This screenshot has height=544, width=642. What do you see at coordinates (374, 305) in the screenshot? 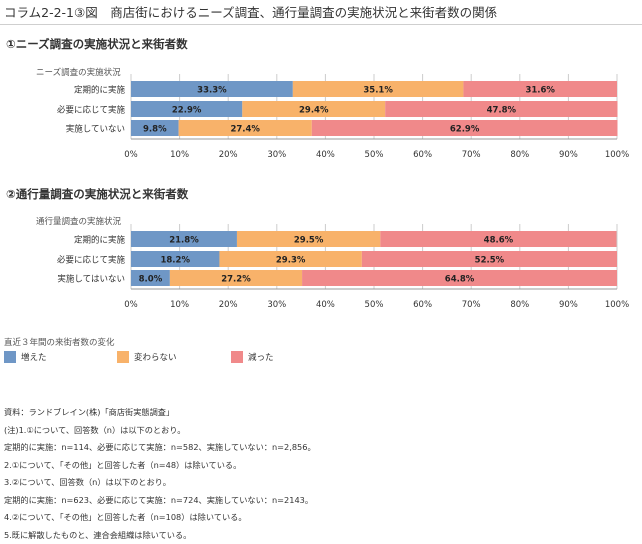
I see `chart2-x-tick-label: 50%` at bounding box center [374, 305].